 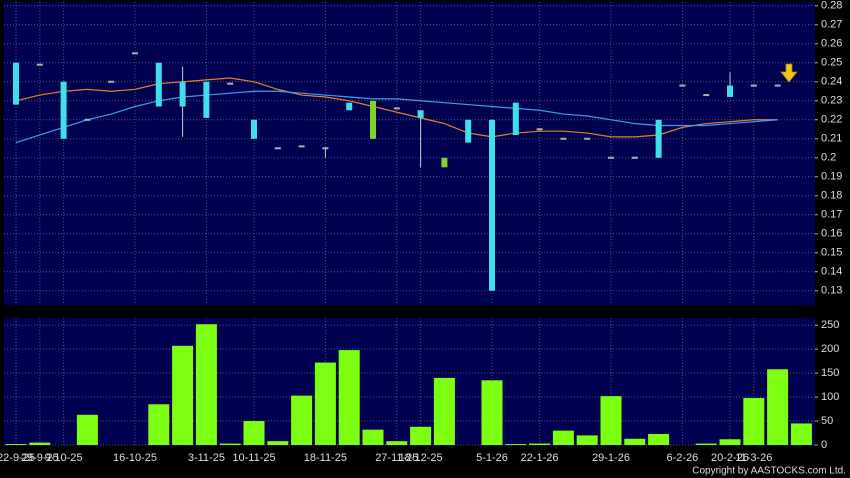 What do you see at coordinates (831, 253) in the screenshot?
I see `y-tick-label: 0.15` at bounding box center [831, 253].